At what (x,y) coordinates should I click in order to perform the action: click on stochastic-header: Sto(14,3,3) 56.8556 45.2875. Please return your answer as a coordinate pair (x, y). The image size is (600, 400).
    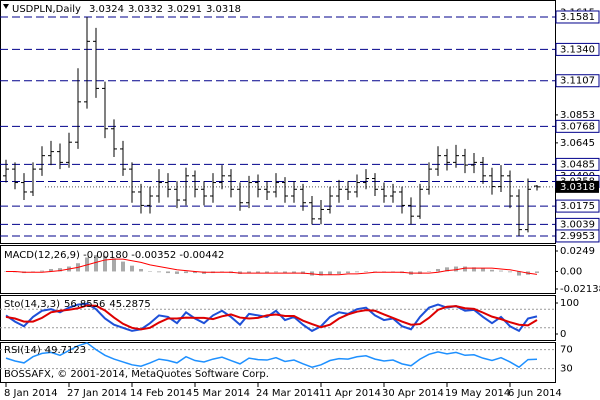
    Looking at the image, I should click on (77, 304).